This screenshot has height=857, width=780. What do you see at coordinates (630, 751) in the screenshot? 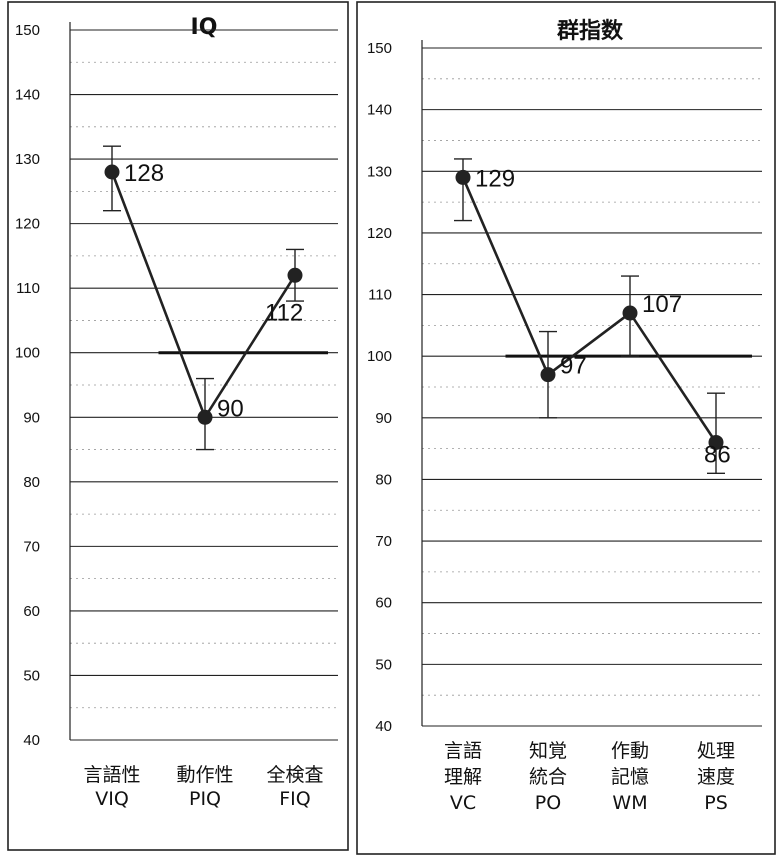
I see `x-category-label: 作動` at bounding box center [630, 751].